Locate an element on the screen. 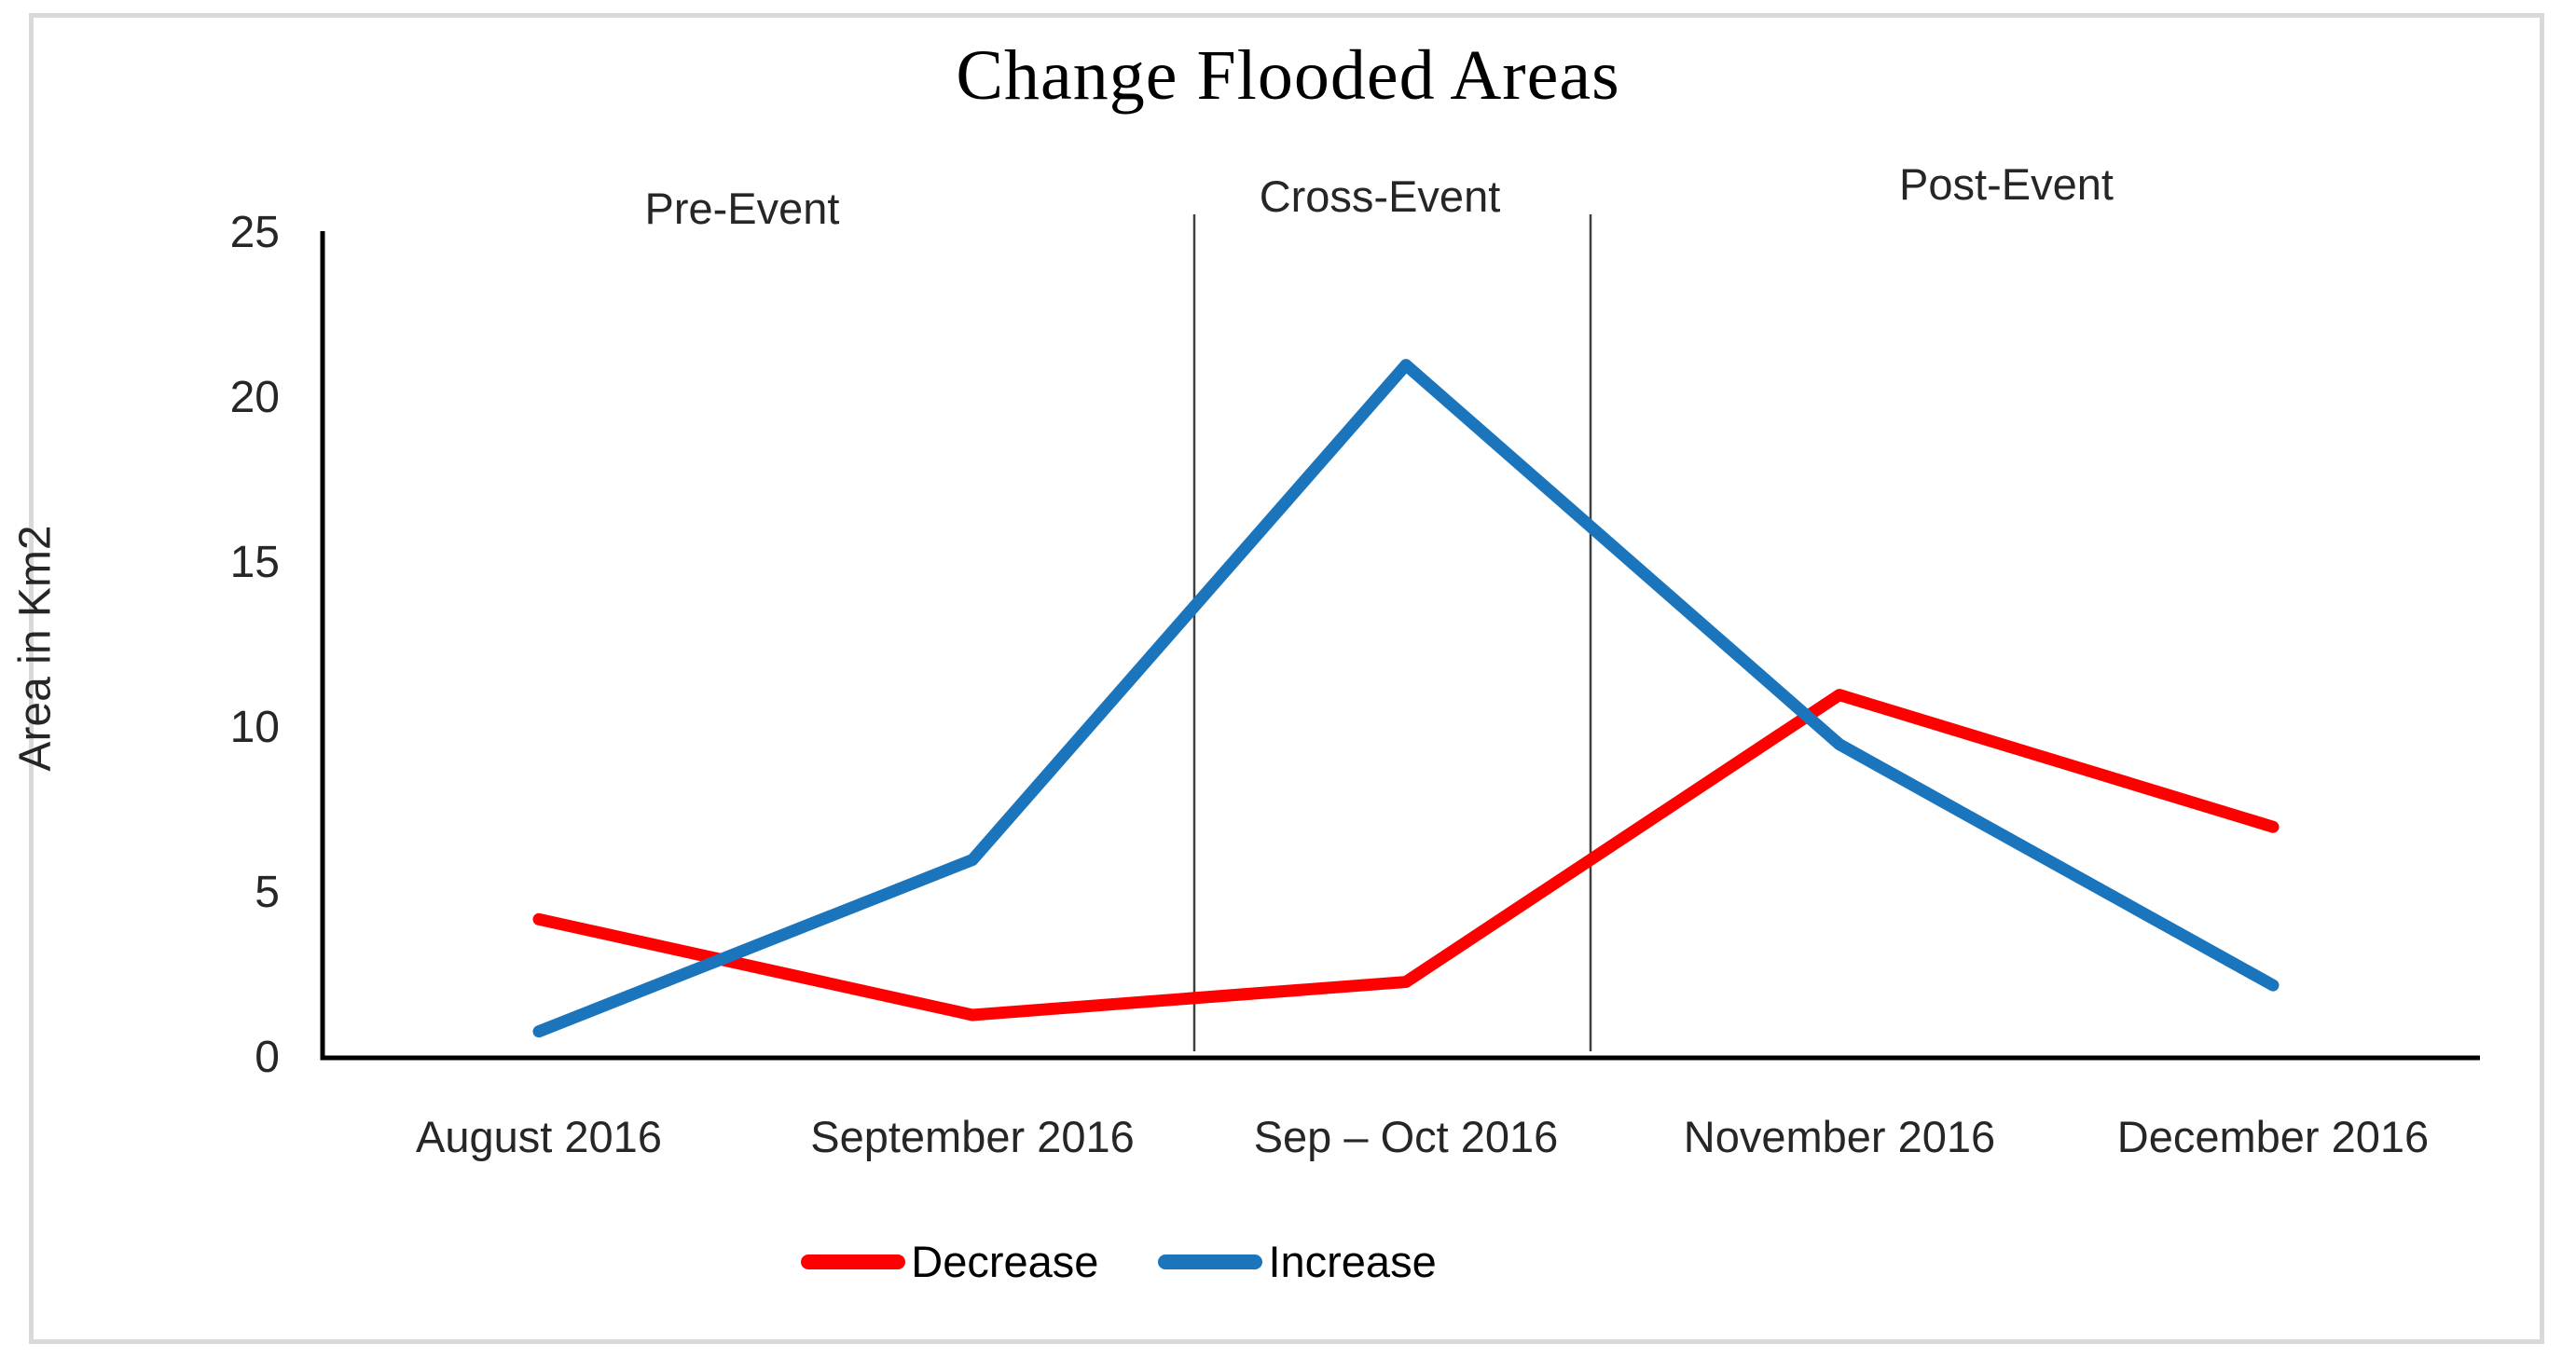 The image size is (2576, 1371). chart-title: Change Flooded Areas is located at coordinates (1288, 76).